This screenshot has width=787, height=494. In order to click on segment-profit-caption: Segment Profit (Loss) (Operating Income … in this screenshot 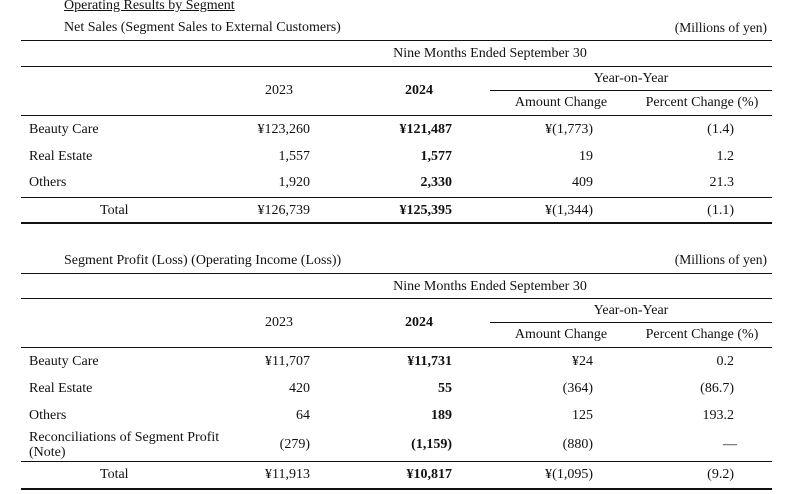, I will do `click(203, 260)`.